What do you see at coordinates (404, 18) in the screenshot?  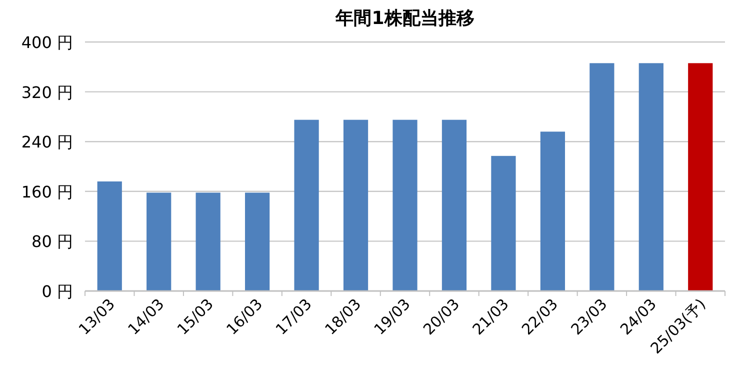 I see `chart-title: 年間1株配当推移` at bounding box center [404, 18].